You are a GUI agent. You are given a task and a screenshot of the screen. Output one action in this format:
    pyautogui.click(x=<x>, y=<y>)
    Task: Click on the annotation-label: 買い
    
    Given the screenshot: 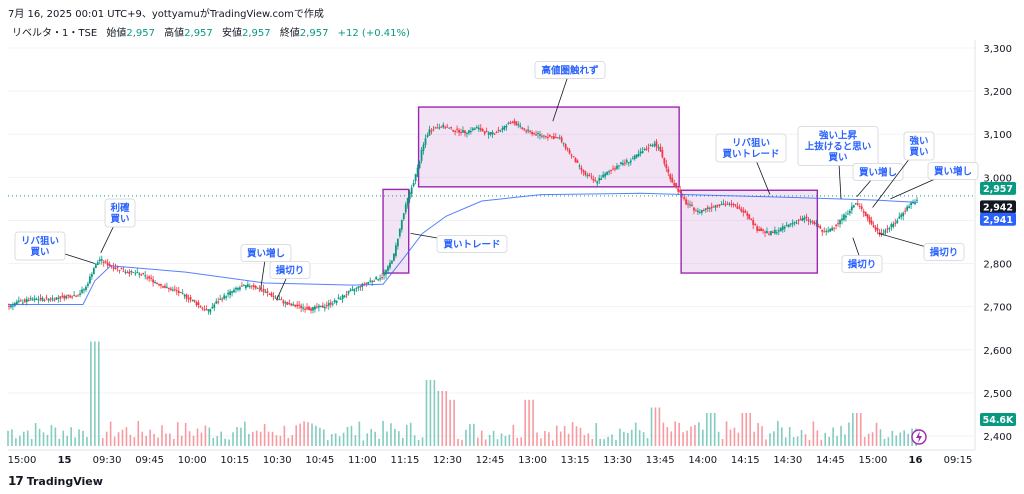 What is the action you would take?
    pyautogui.click(x=119, y=219)
    